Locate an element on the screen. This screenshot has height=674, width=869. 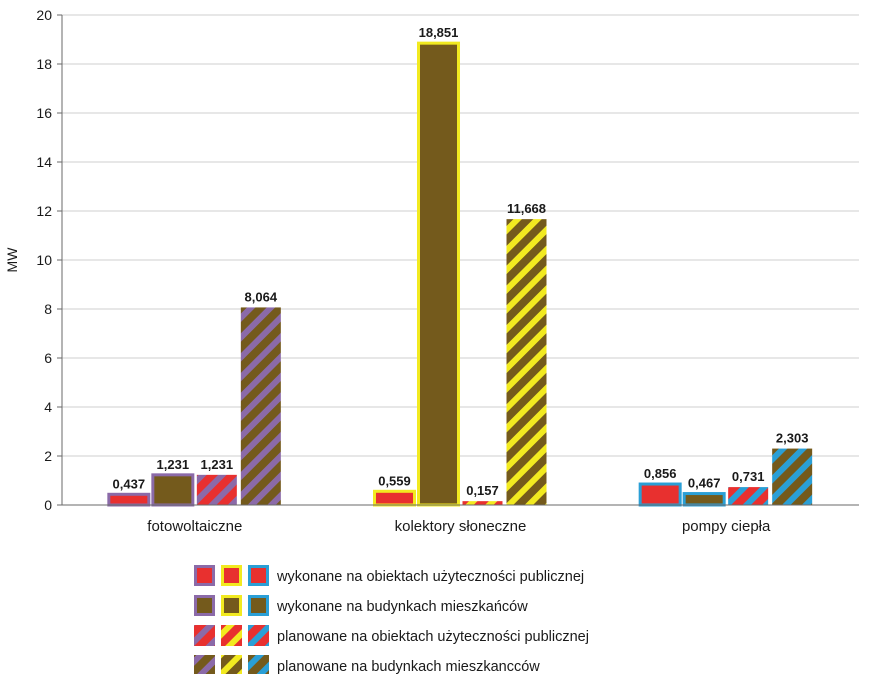
category-label: pompy ciepła is located at coordinates (726, 526).